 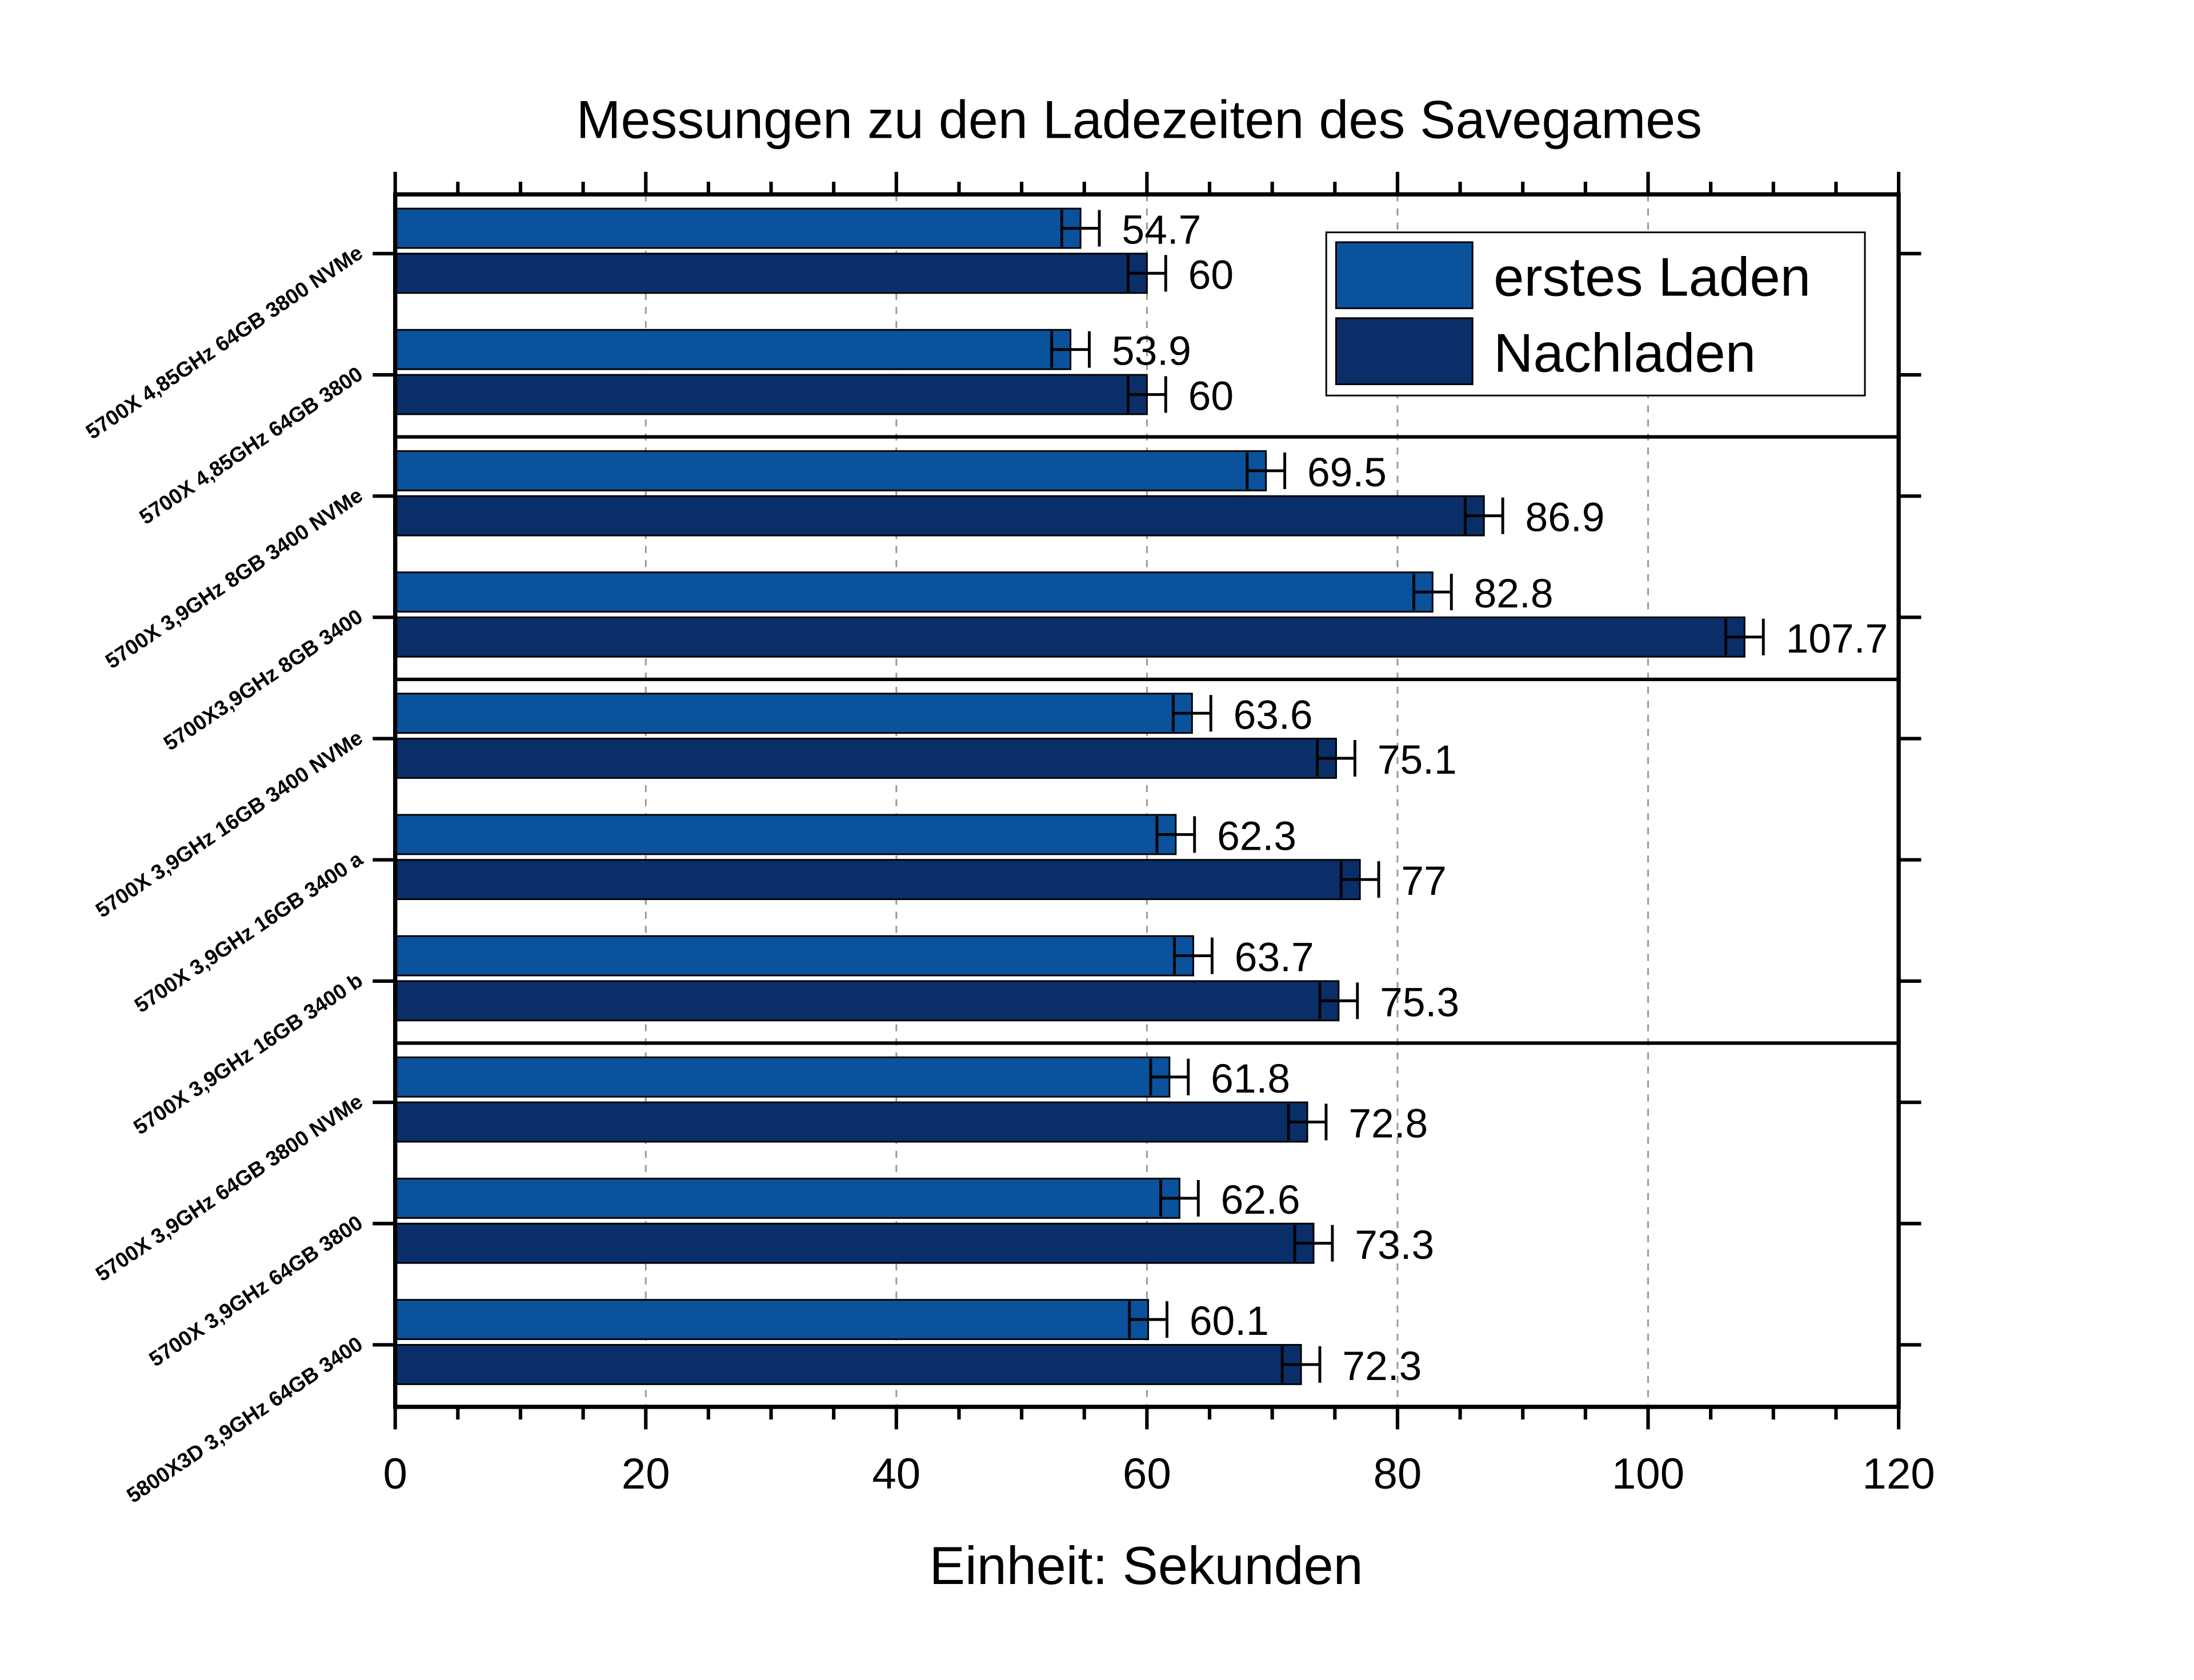 What do you see at coordinates (1424, 881) in the screenshot?
I see `data-label: 77` at bounding box center [1424, 881].